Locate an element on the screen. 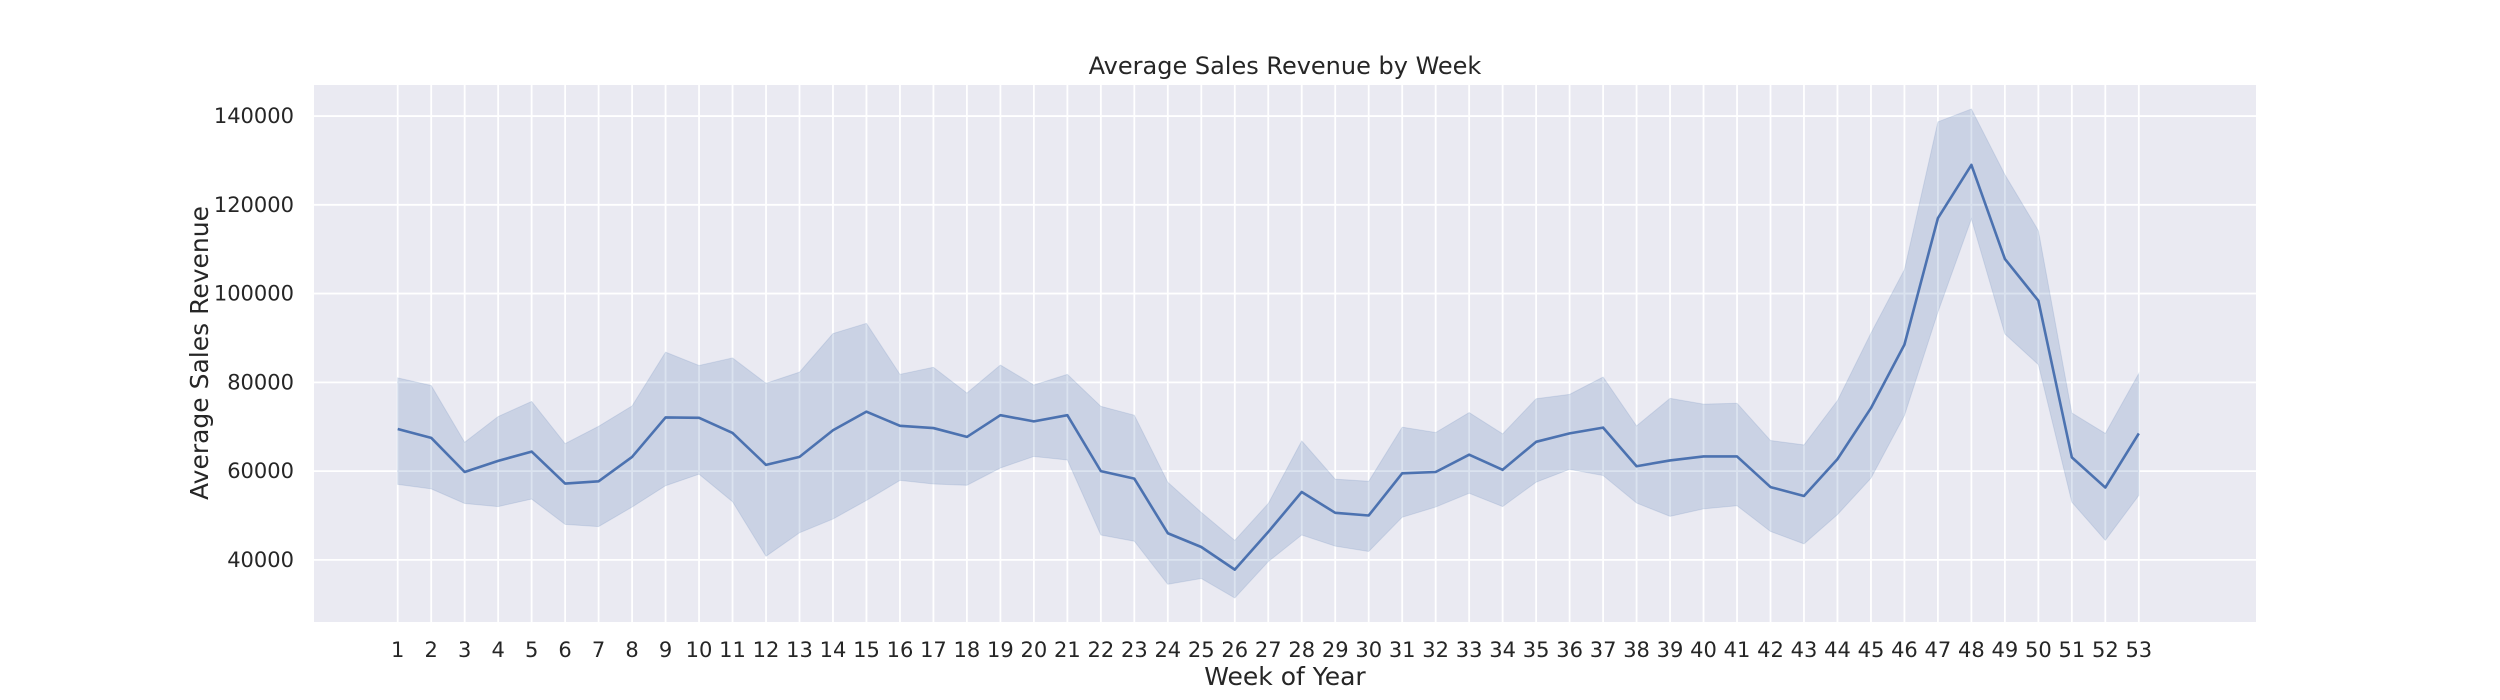 The width and height of the screenshot is (2500, 700). x-tick-label: 33 is located at coordinates (1469, 650).